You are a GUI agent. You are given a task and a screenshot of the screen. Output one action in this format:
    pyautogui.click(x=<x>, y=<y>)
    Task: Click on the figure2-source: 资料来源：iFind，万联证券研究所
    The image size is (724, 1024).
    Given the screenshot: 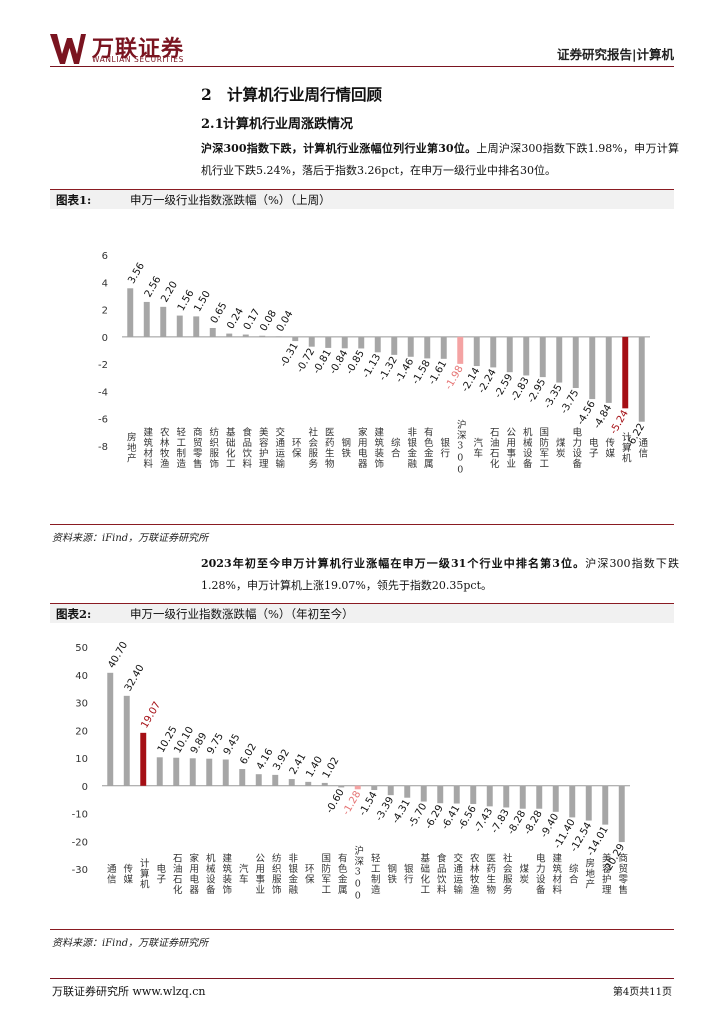 What is the action you would take?
    pyautogui.click(x=130, y=943)
    